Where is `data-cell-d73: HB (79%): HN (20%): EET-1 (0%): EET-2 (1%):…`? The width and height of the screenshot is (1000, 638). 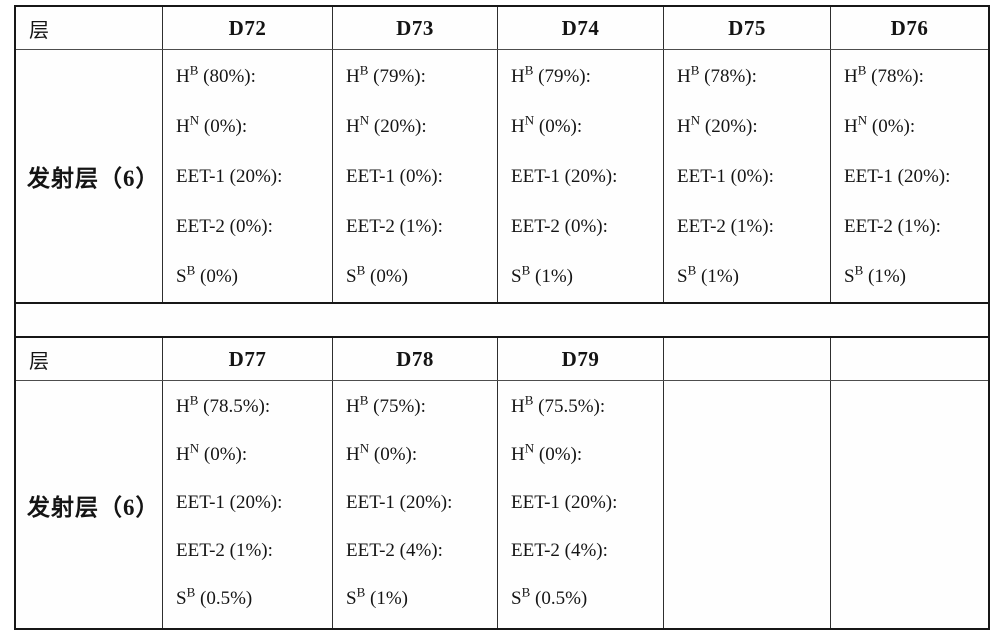 data-cell-d73: HB (79%): HN (20%): EET-1 (0%): EET-2 (1%):… is located at coordinates (414, 176).